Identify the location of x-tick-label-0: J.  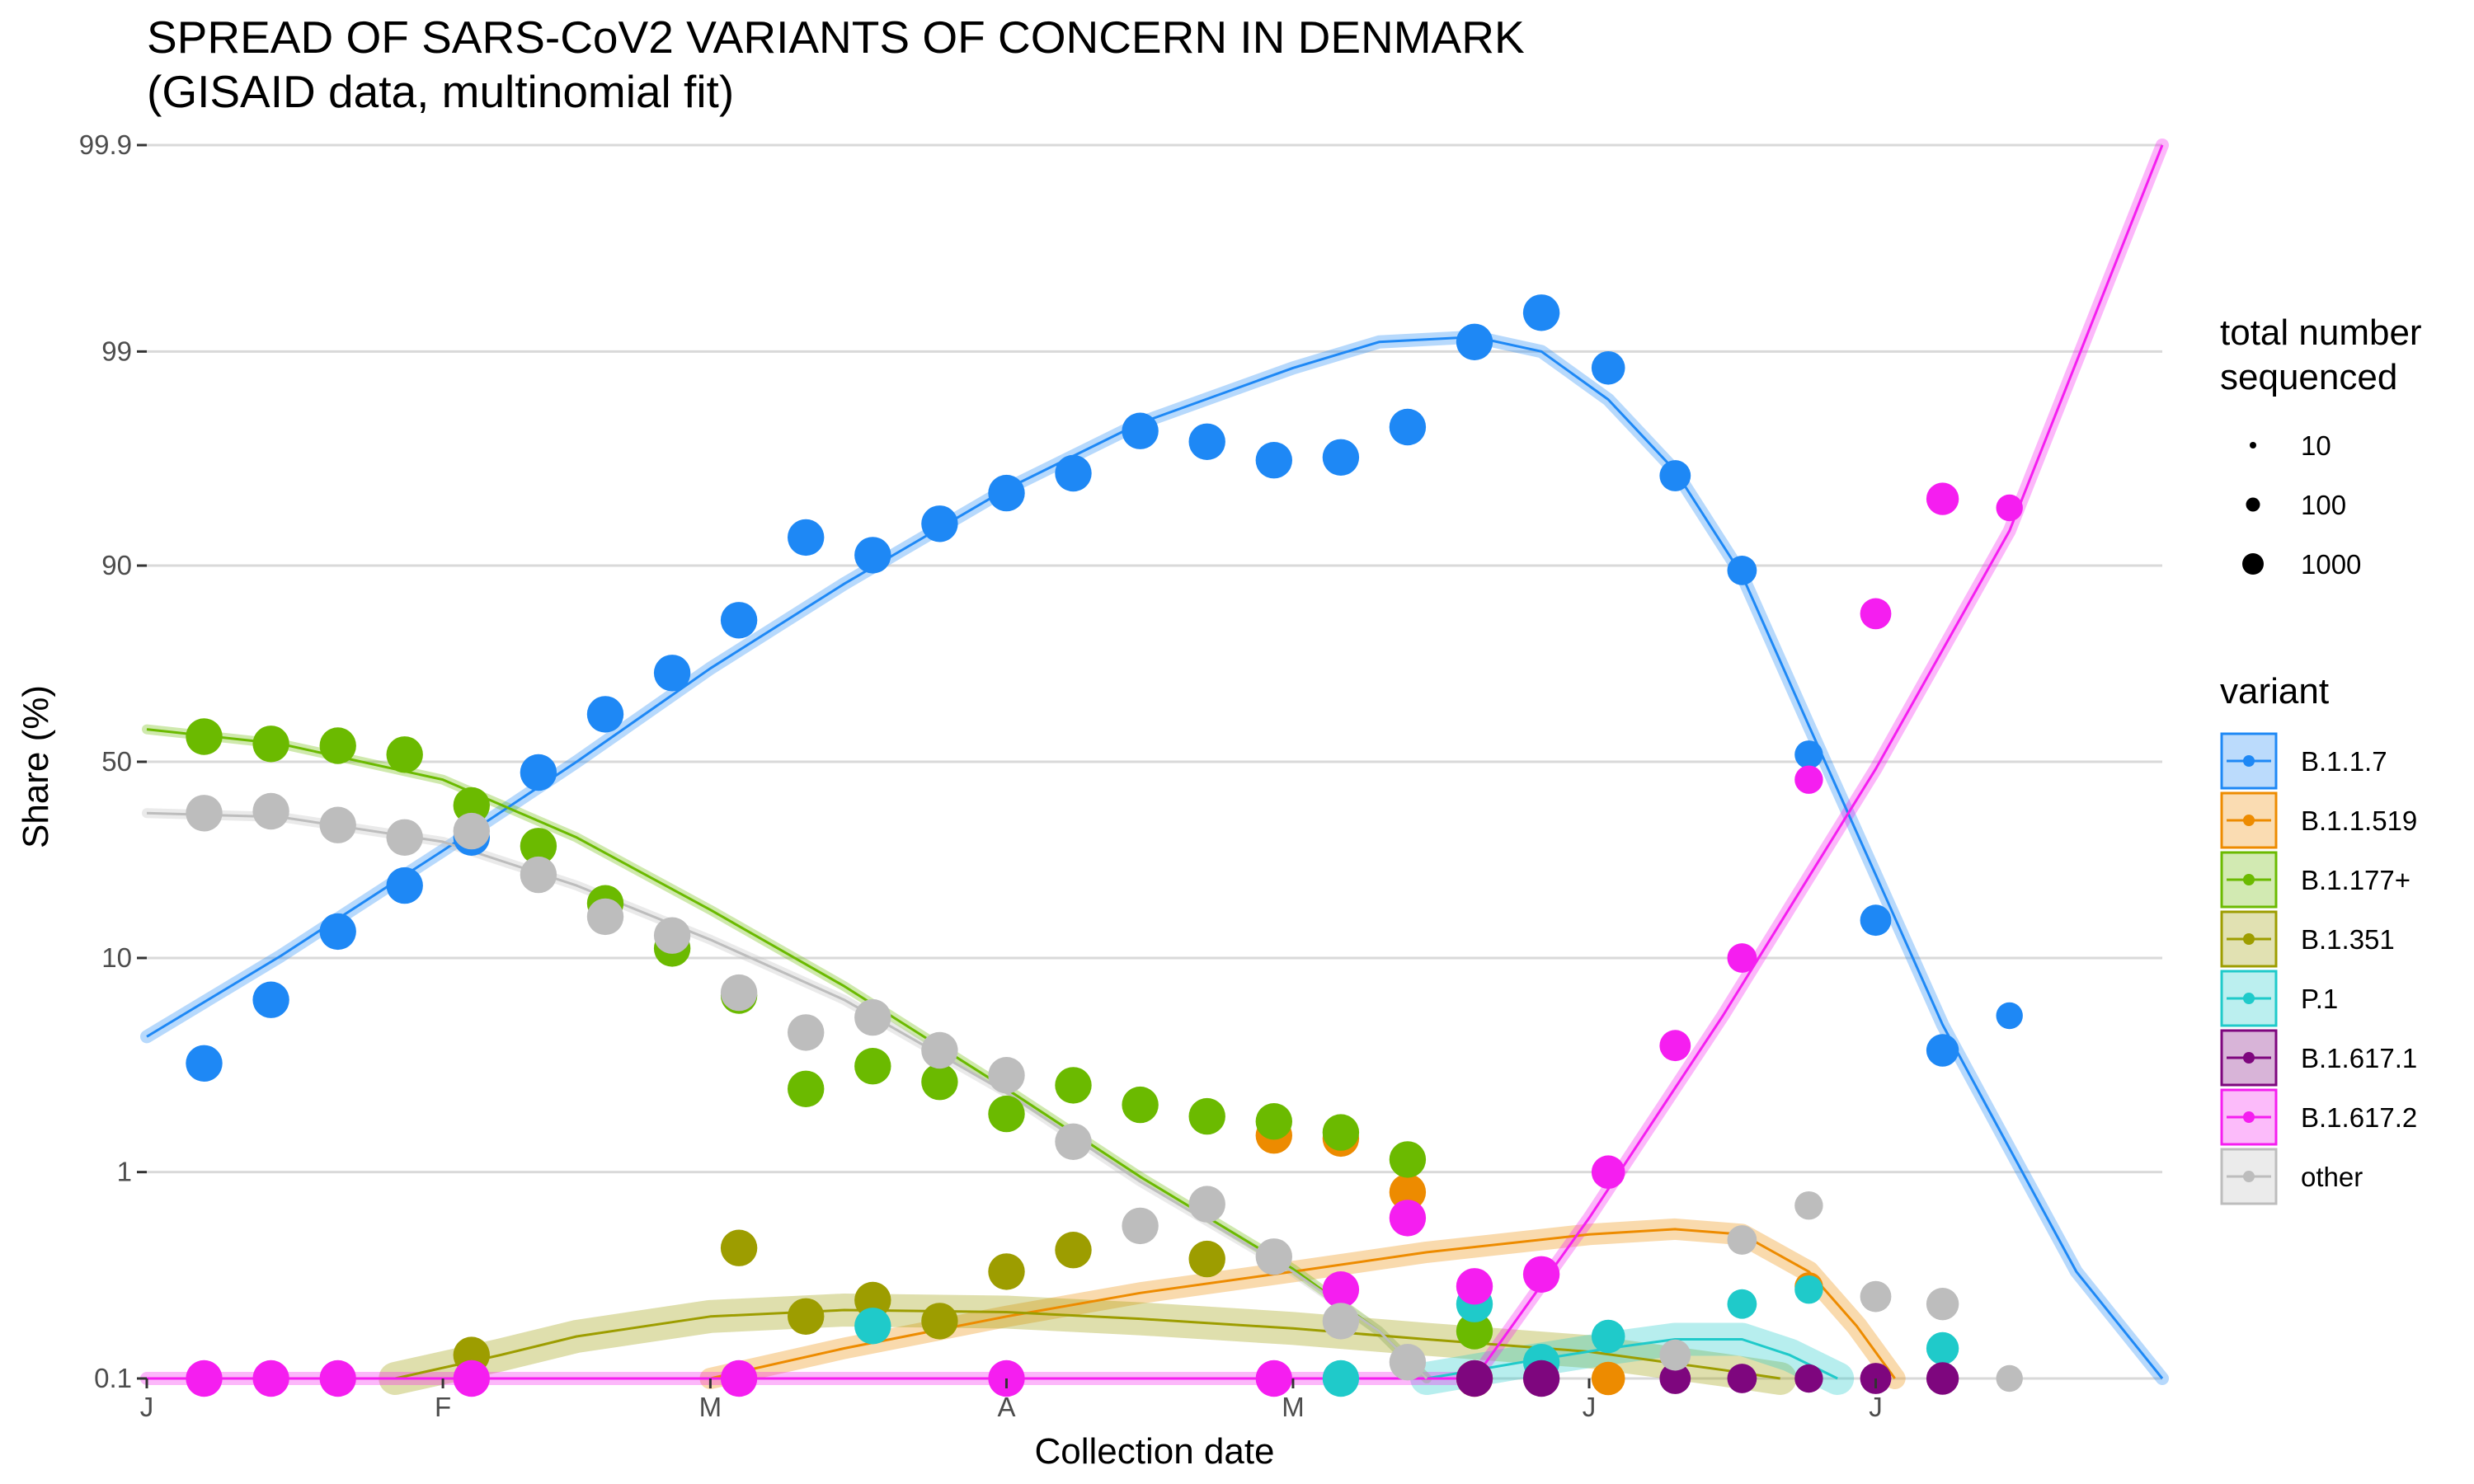
(147, 1407).